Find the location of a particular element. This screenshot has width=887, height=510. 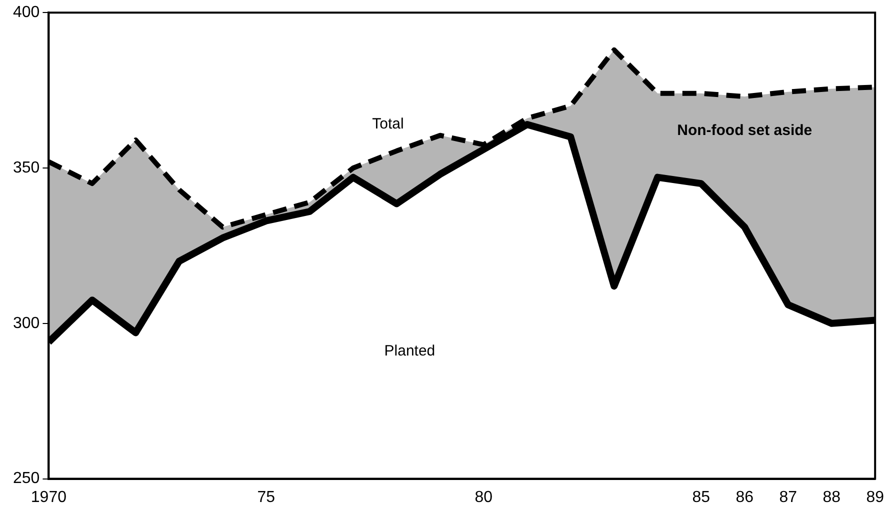

y-tick-label: 250 is located at coordinates (26, 479).